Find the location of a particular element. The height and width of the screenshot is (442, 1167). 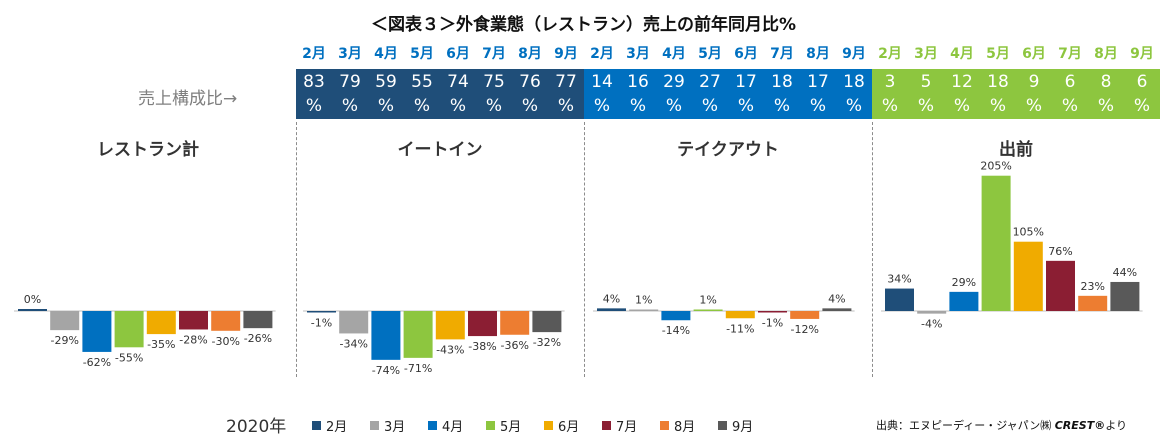

data-label: 4% is located at coordinates (611, 298).